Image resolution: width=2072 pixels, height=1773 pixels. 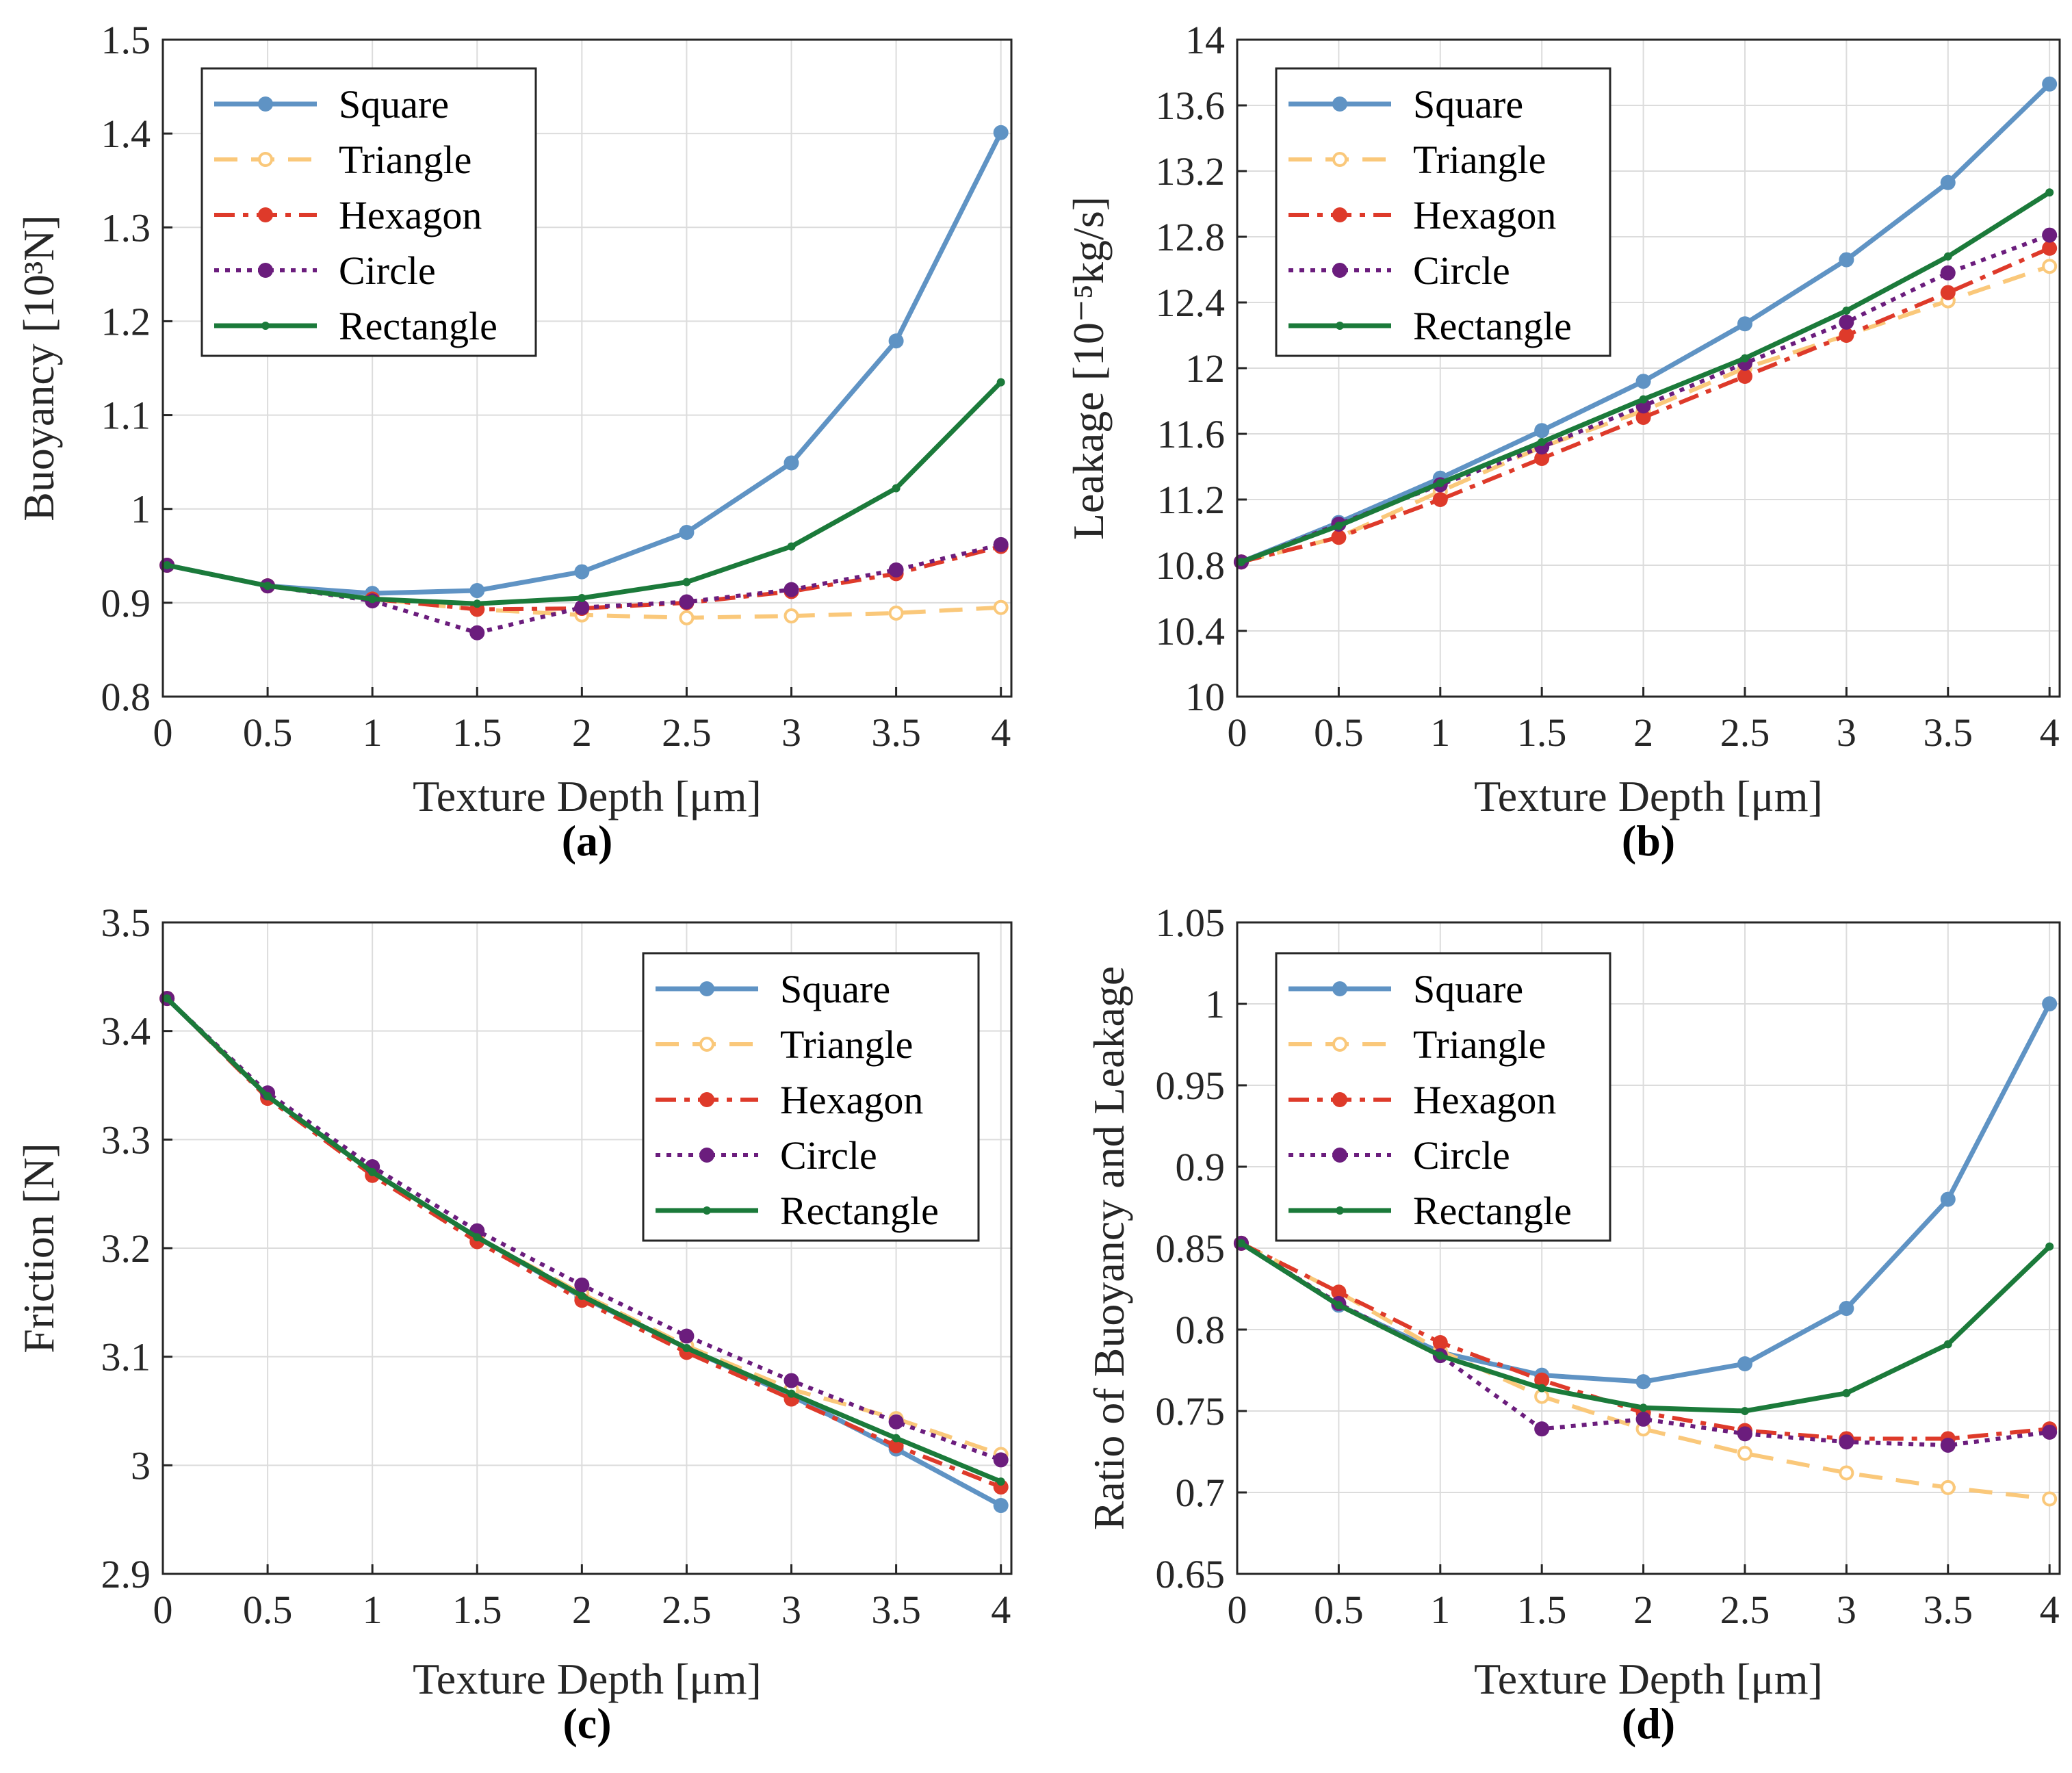 What do you see at coordinates (265, 271) in the screenshot?
I see `legend-marker-circle` at bounding box center [265, 271].